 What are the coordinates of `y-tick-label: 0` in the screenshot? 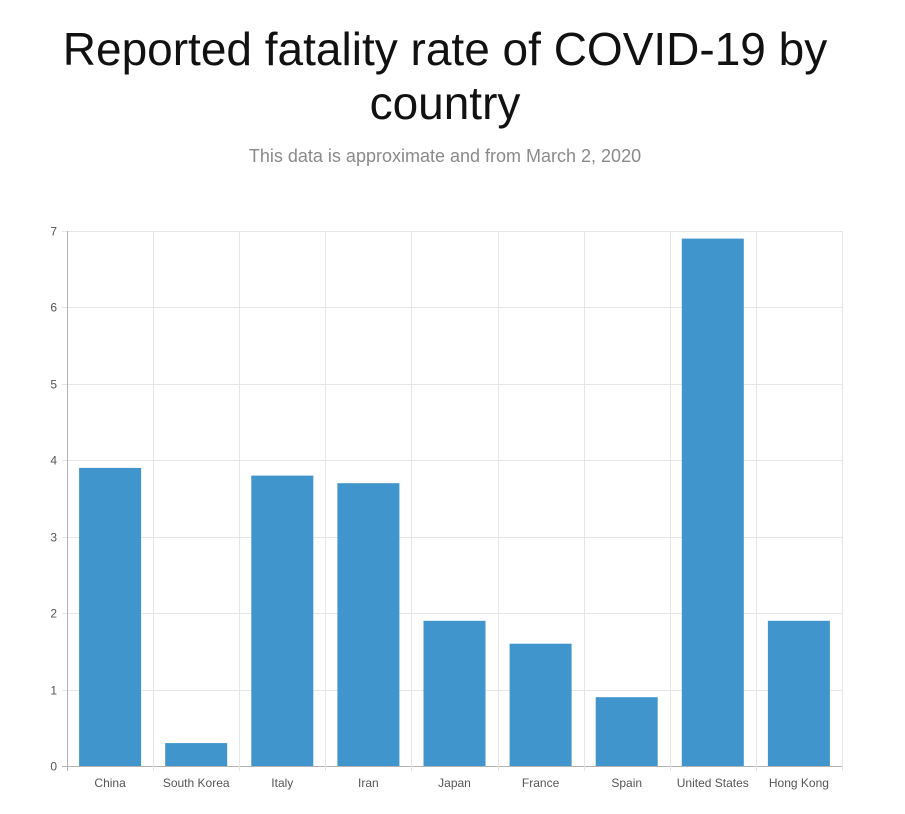 It's located at (53, 767).